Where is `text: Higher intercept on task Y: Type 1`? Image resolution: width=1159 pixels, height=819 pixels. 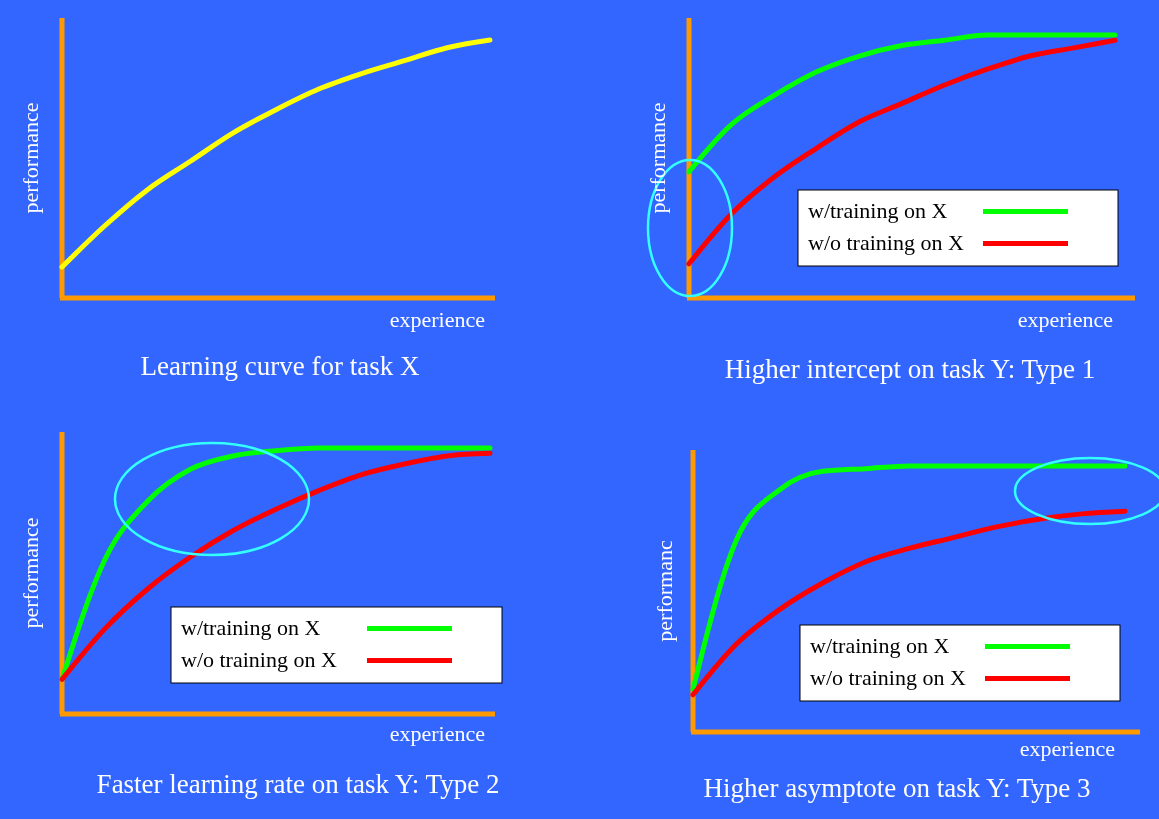 text: Higher intercept on task Y: Type 1 is located at coordinates (910, 369).